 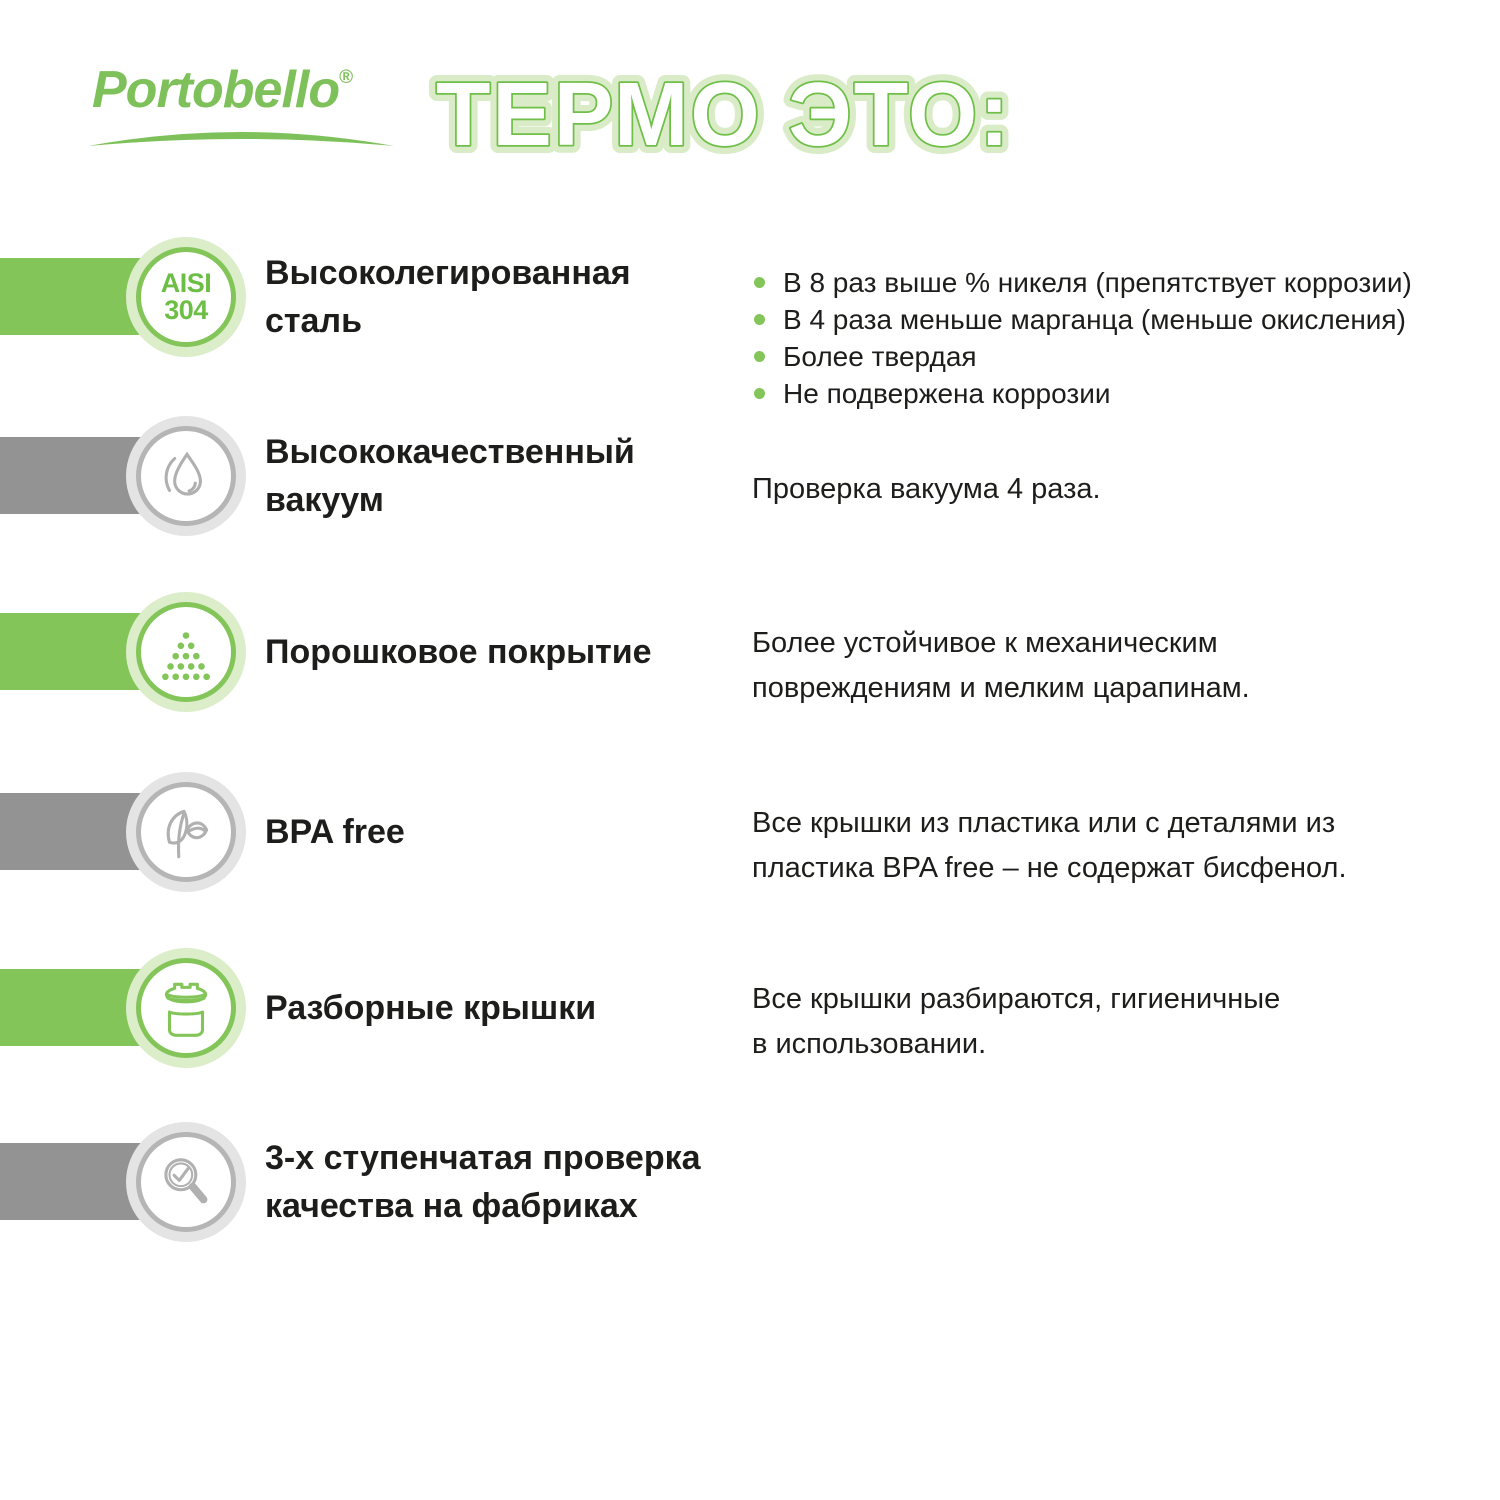 I want to click on feature-description: Проверка вакуума 4 раза., so click(x=926, y=489).